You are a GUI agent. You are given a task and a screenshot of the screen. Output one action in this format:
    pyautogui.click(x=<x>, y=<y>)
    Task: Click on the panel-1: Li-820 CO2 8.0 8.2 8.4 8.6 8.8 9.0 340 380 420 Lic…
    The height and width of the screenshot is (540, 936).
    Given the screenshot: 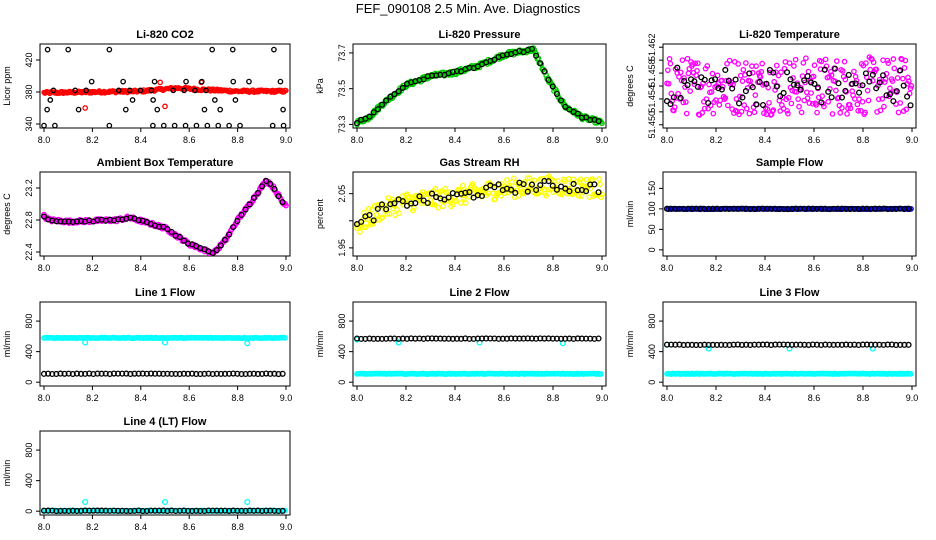 What is the action you would take?
    pyautogui.click(x=147, y=87)
    